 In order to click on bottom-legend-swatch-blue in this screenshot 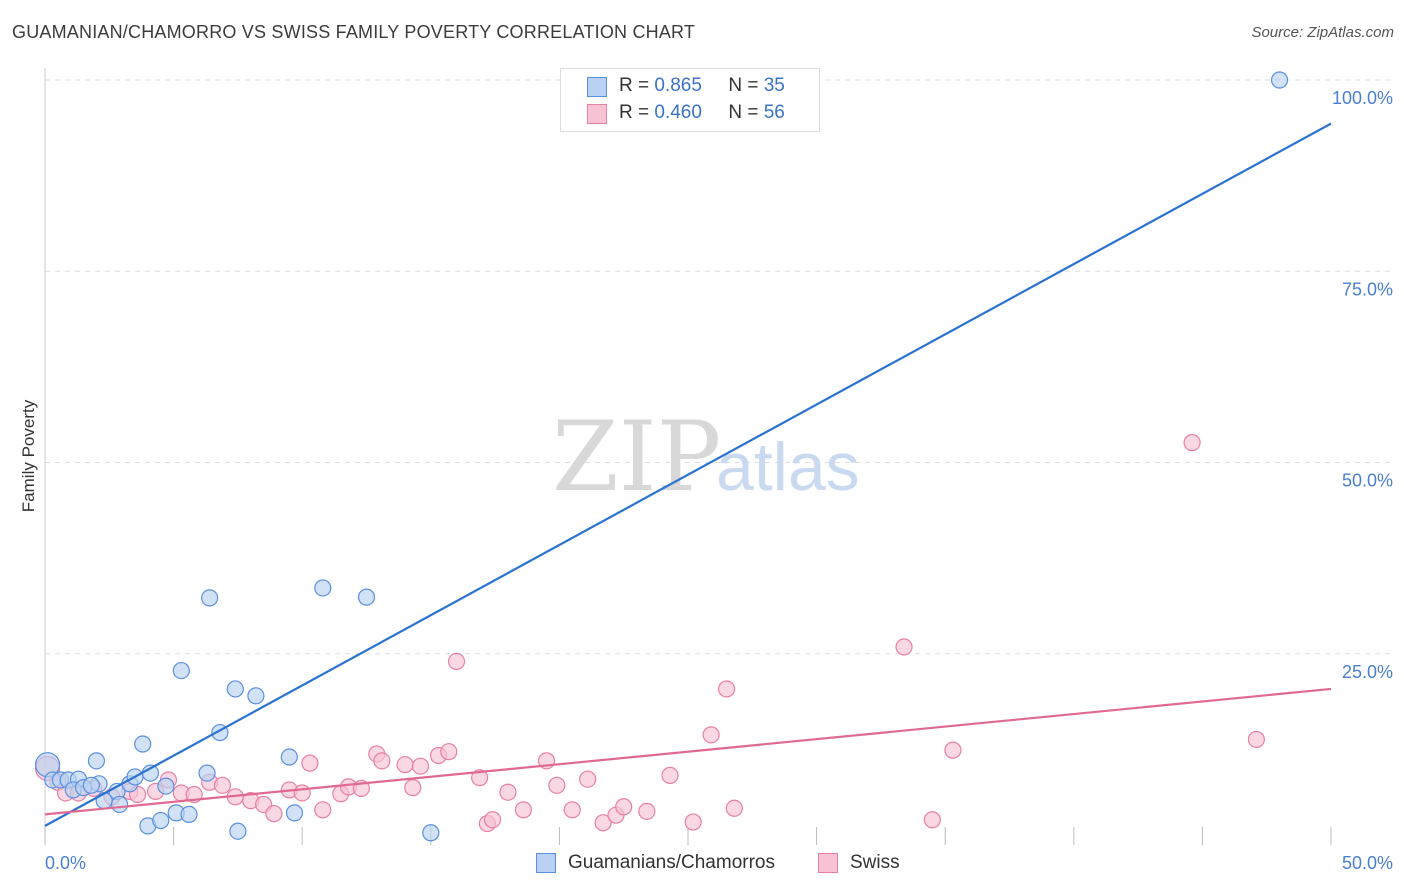, I will do `click(546, 863)`.